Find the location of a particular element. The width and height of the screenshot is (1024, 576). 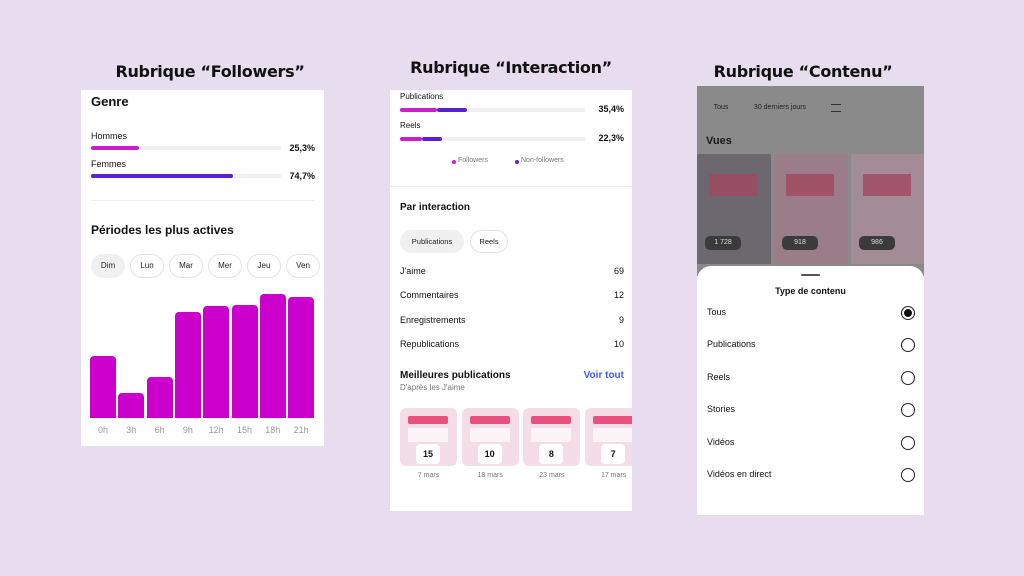

x-tick-label: 18h is located at coordinates (273, 430).